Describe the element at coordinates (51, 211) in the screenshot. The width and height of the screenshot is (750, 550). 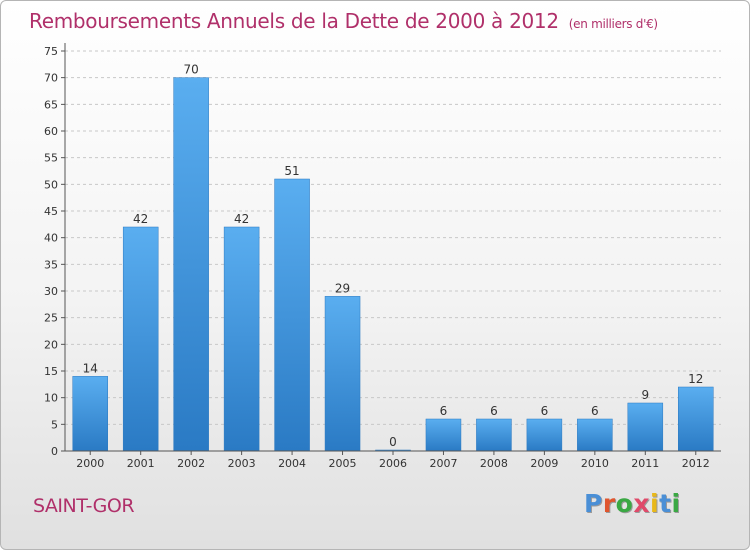
I see `y-tick-label: 45` at that location.